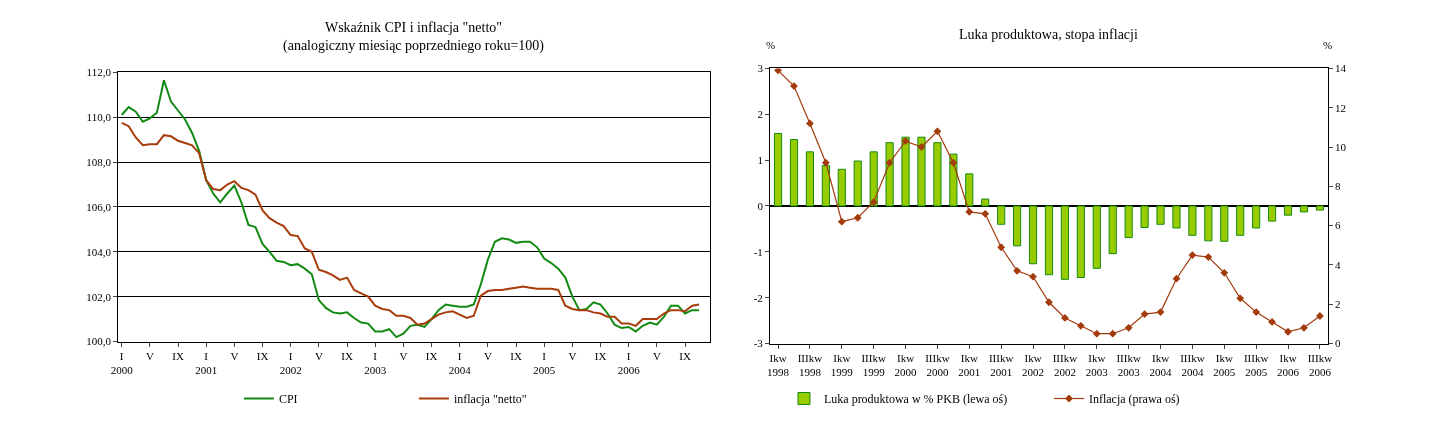 The height and width of the screenshot is (429, 1436). Describe the element at coordinates (99, 72) in the screenshot. I see `y-tick-label: 112,0` at that location.